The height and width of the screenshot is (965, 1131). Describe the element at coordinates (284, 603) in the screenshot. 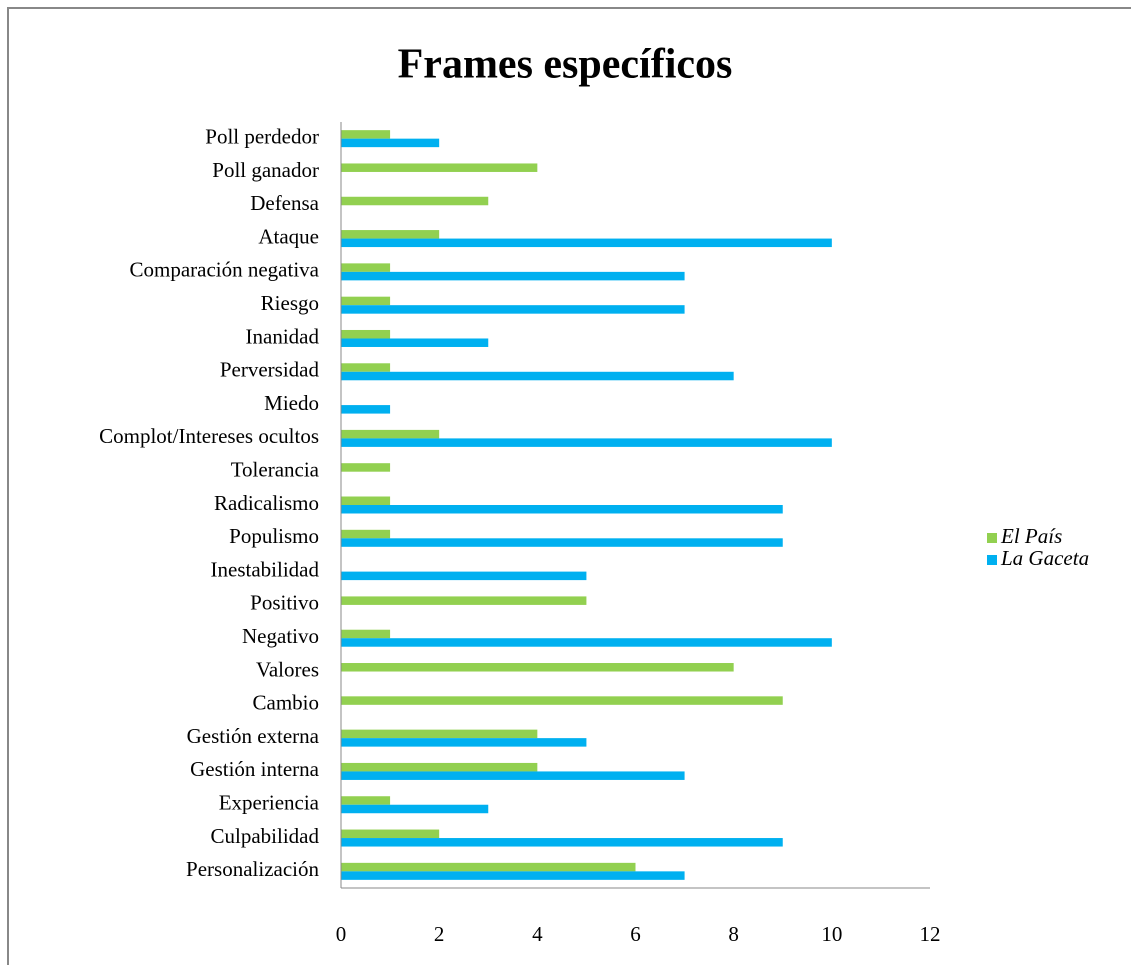

I see `y-tick-label: Positivo` at that location.